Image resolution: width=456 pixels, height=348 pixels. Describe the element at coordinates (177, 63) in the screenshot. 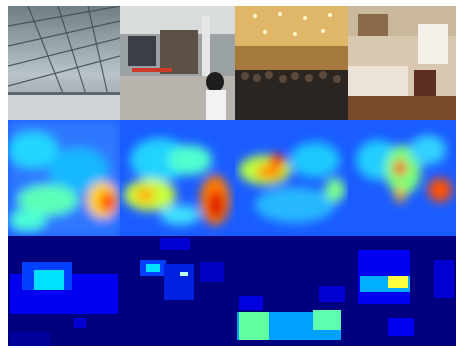

I see `photo-station-concourse` at that location.